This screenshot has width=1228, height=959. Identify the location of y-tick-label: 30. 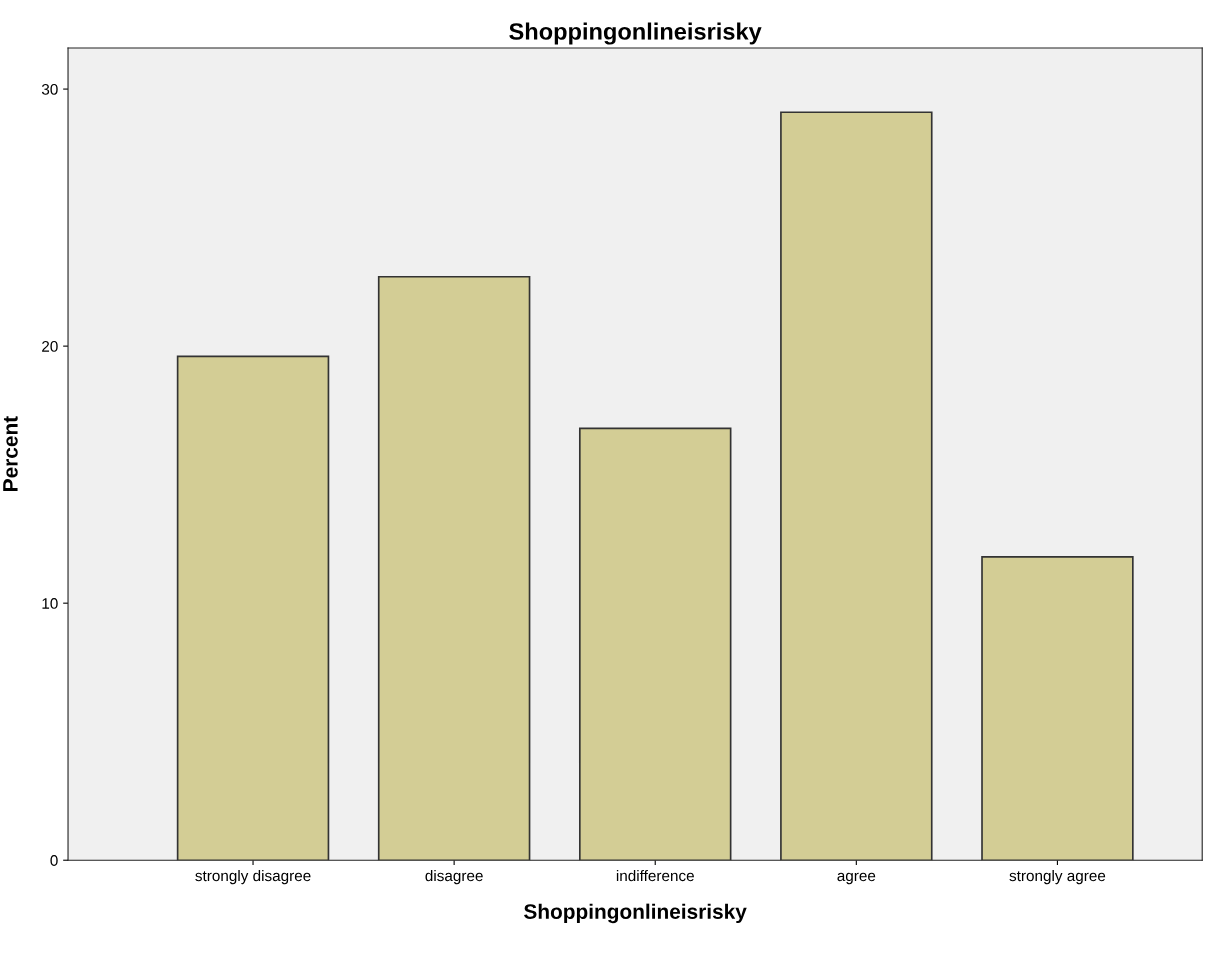
(49, 89).